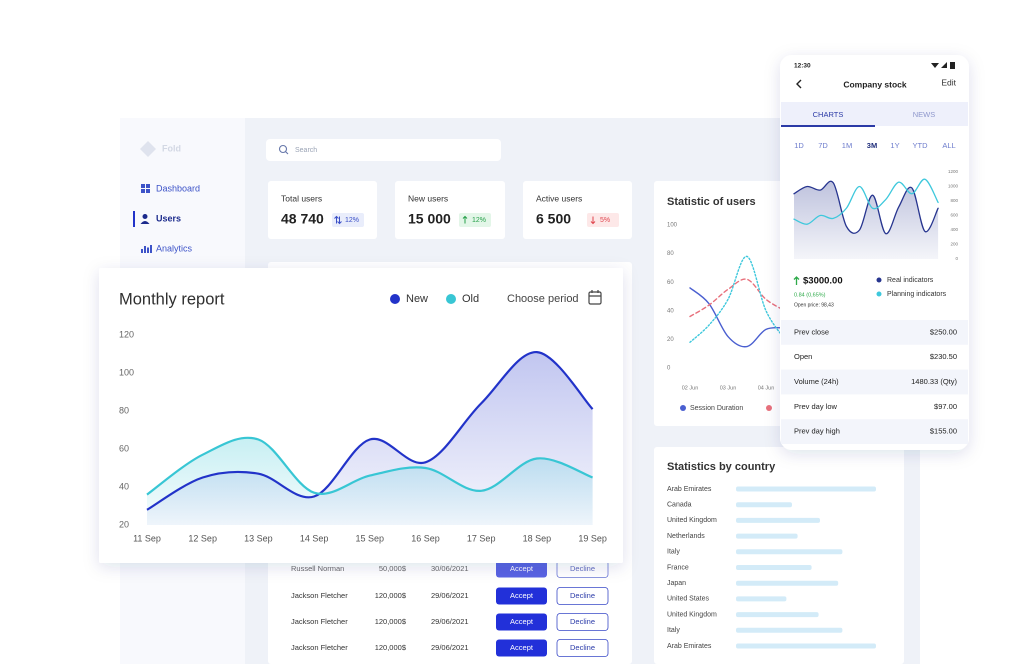  I want to click on period-option: ALL, so click(948, 145).